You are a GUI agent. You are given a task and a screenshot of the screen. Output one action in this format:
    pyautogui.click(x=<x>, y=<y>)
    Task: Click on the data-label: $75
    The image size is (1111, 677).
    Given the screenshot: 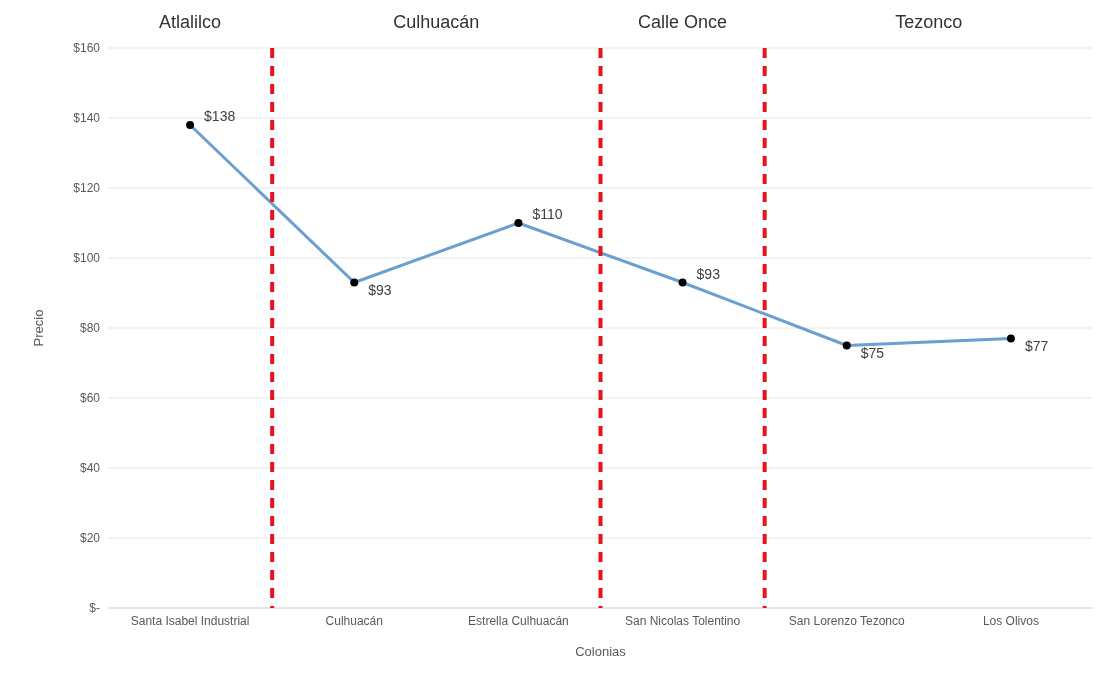 What is the action you would take?
    pyautogui.click(x=872, y=352)
    